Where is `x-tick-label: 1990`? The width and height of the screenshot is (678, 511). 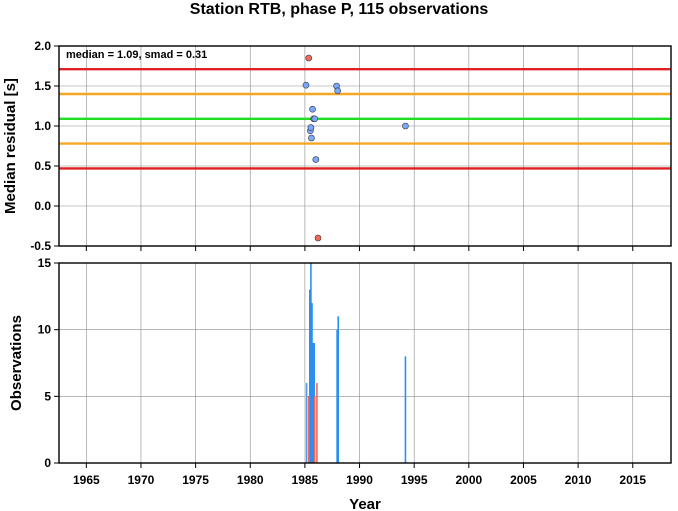
x-tick-label: 1990 is located at coordinates (359, 480).